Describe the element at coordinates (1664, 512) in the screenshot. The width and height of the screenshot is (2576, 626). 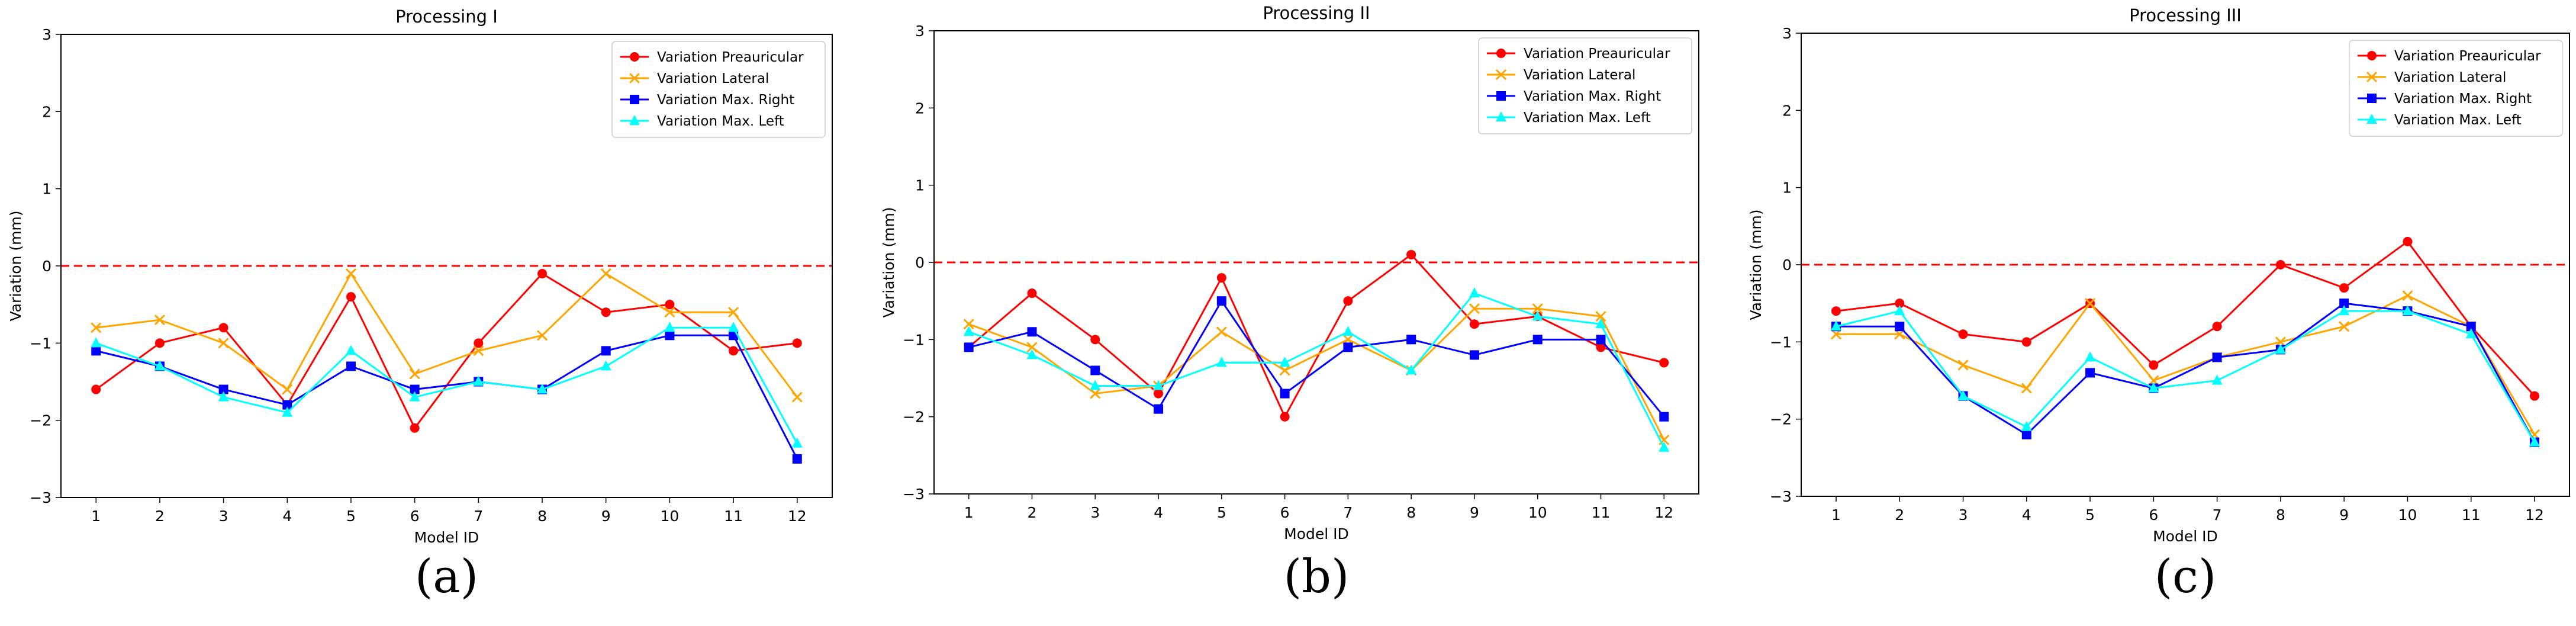
I see `x-tick-label: 12` at that location.